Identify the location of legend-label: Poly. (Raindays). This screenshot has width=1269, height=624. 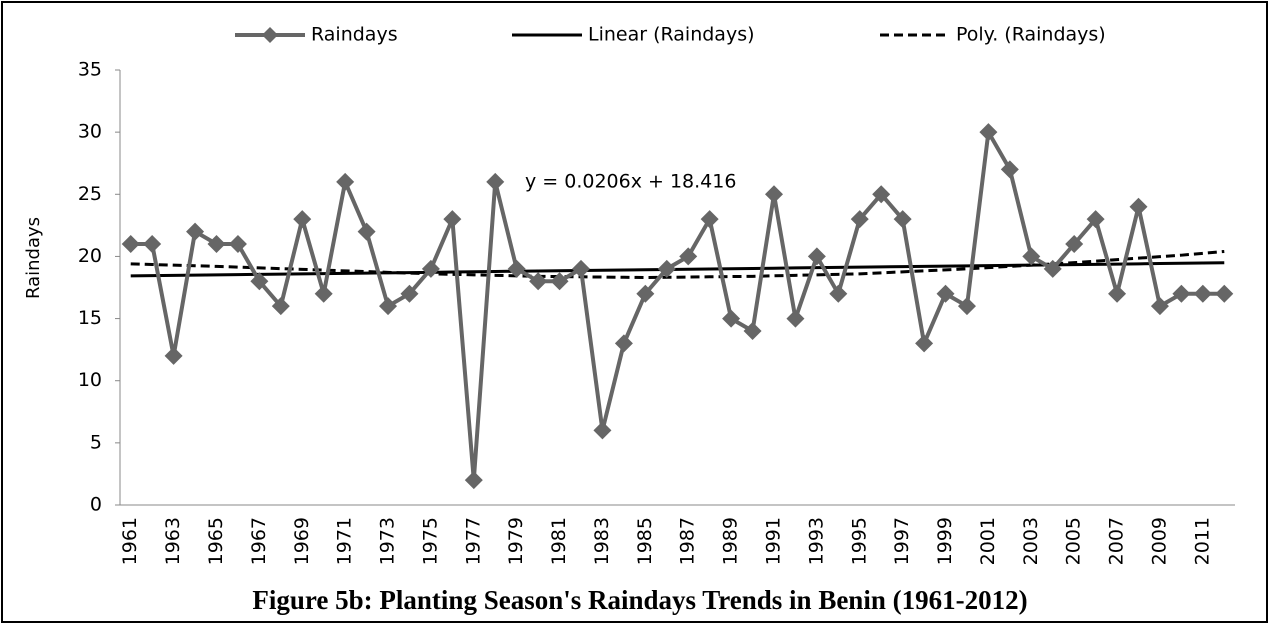
(1031, 35).